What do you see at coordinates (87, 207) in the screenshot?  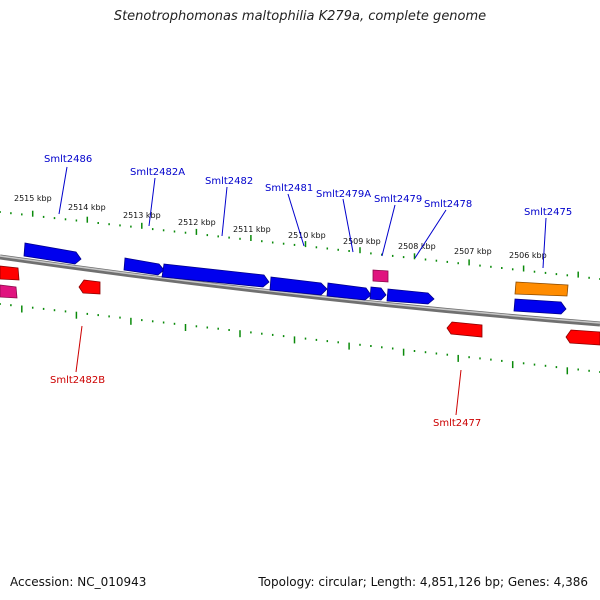 I see `kbp-label: 2514 kbp` at bounding box center [87, 207].